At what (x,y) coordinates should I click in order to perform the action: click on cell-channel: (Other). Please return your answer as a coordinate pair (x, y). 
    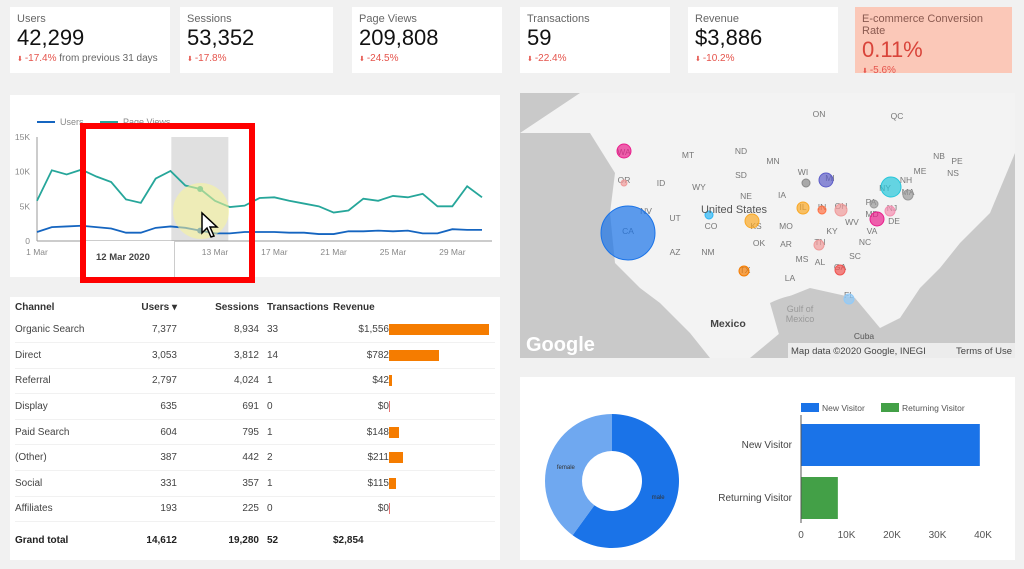
    Looking at the image, I should click on (70, 458).